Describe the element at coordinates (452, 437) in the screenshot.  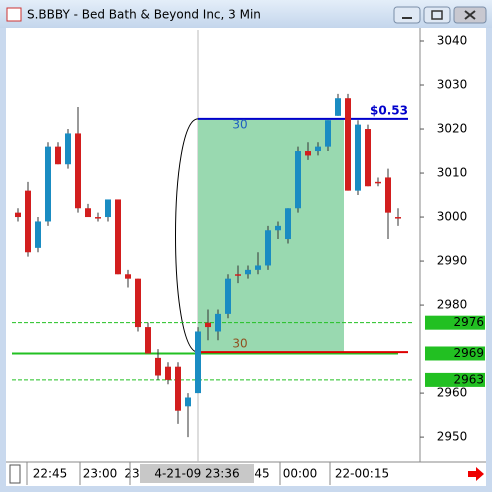
I see `y-tick-label: 2950` at that location.